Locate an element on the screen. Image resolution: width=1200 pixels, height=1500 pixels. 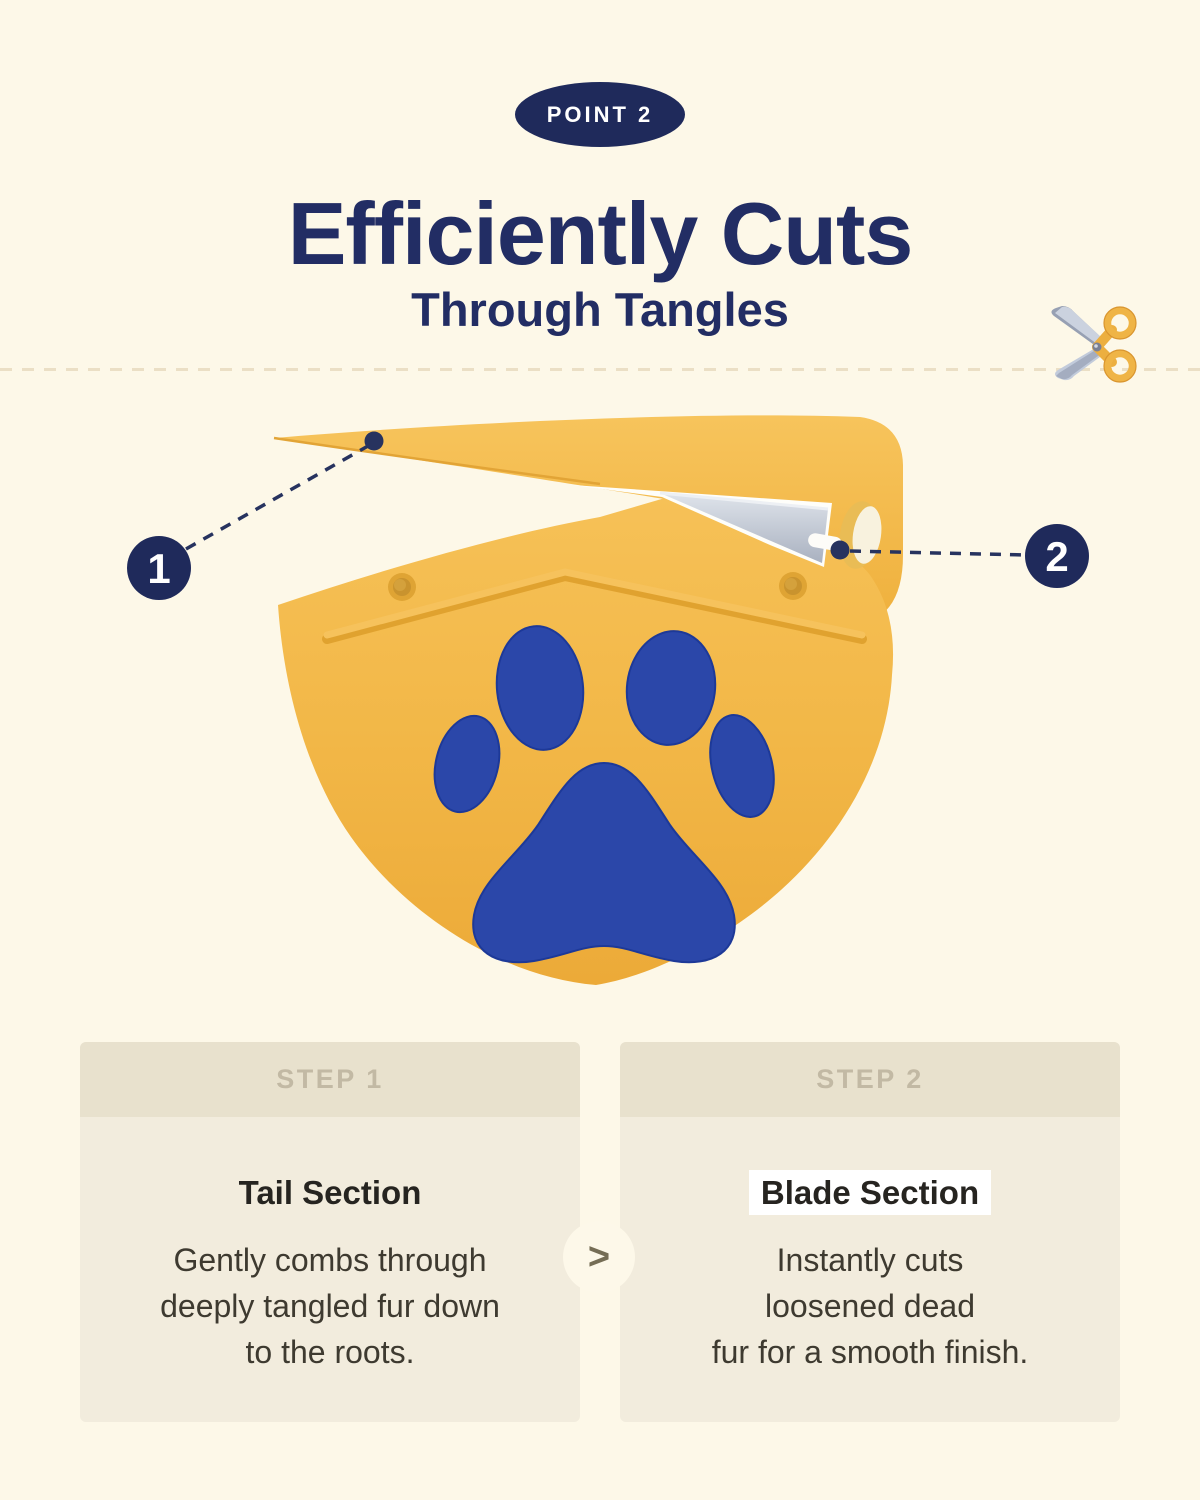
scissors-icon is located at coordinates (1094, 344).